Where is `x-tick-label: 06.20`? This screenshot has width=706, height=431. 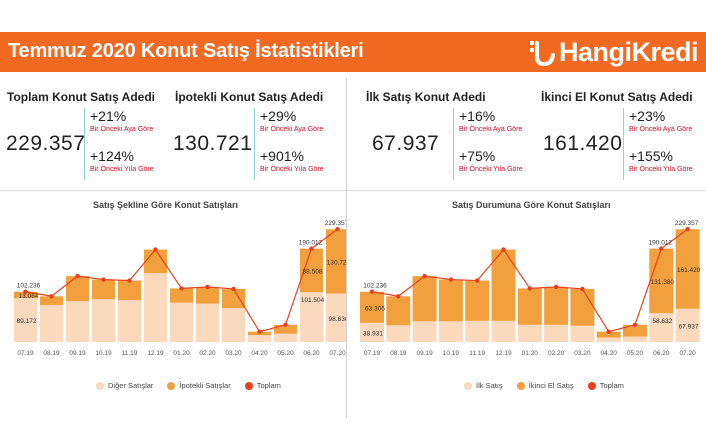 x-tick-label: 06.20 is located at coordinates (661, 353).